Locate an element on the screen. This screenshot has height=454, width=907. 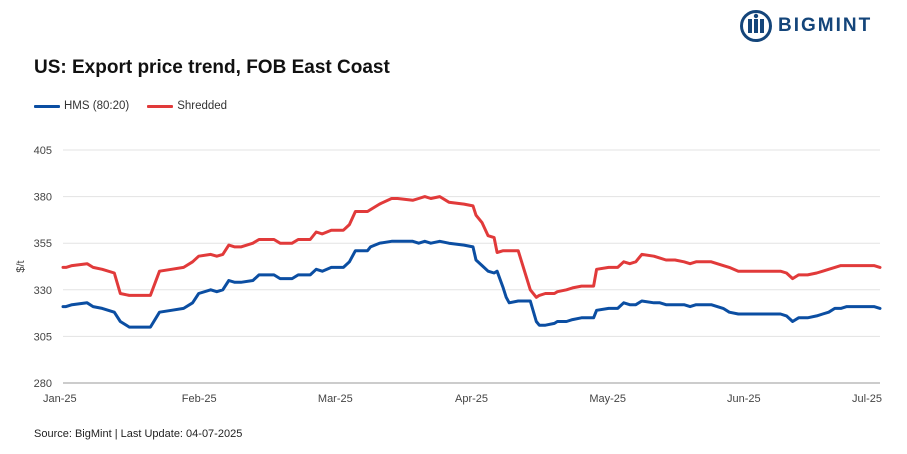
y-tick-label: 305 is located at coordinates (43, 337).